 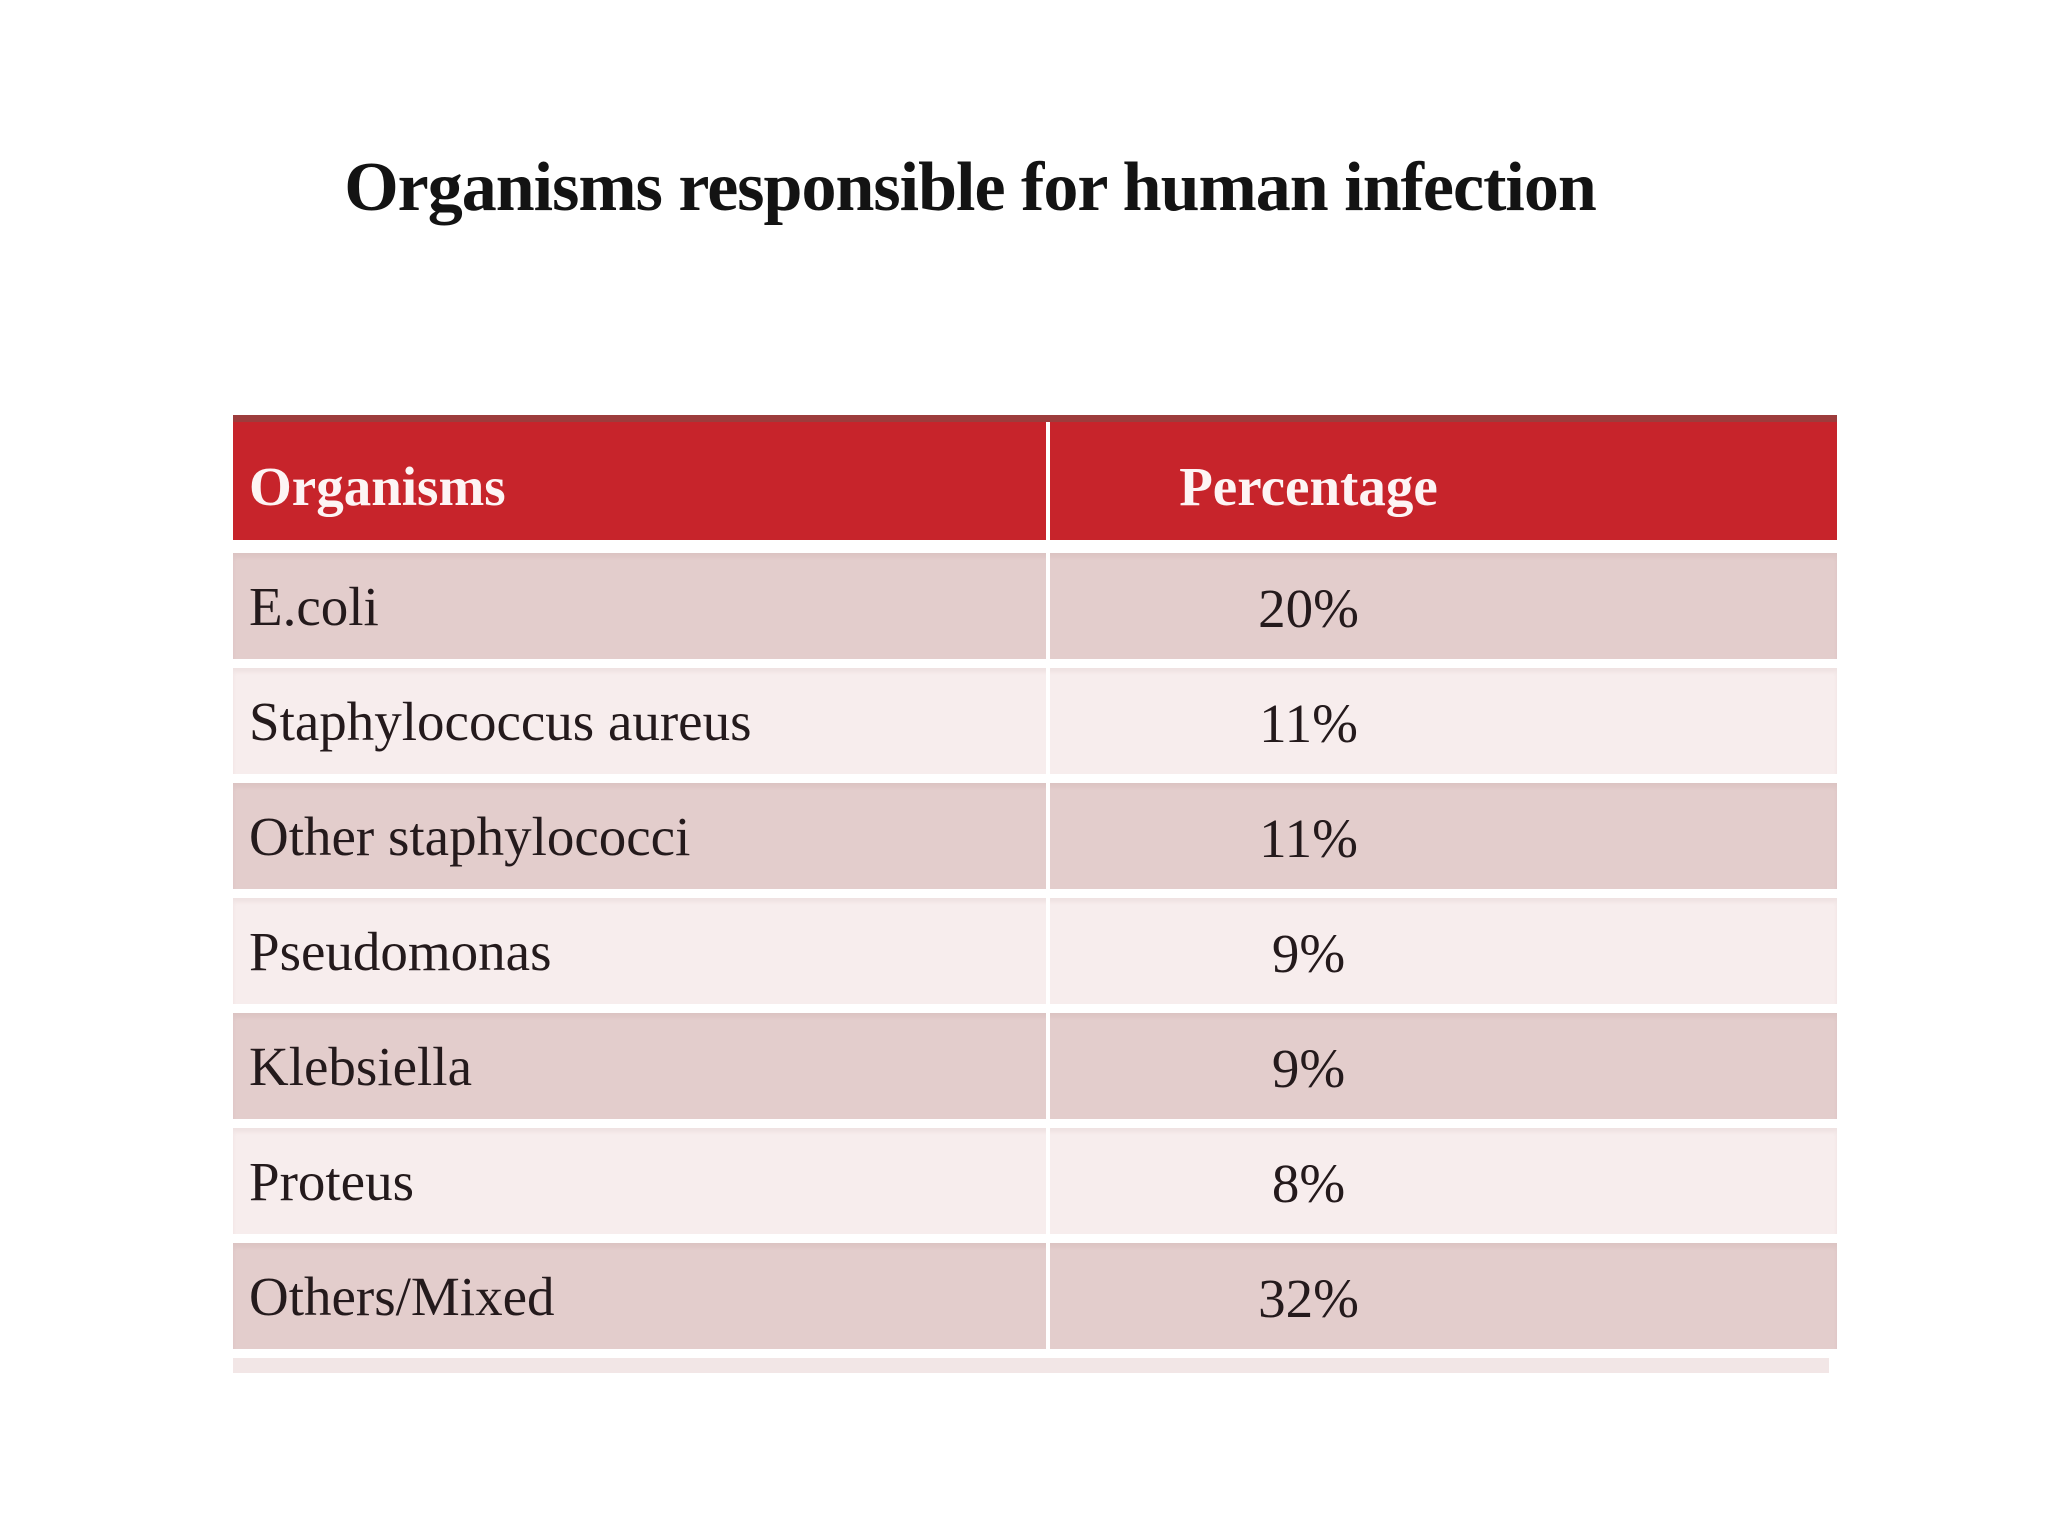 I want to click on organism-cell: Klebsiella, so click(x=641, y=1066).